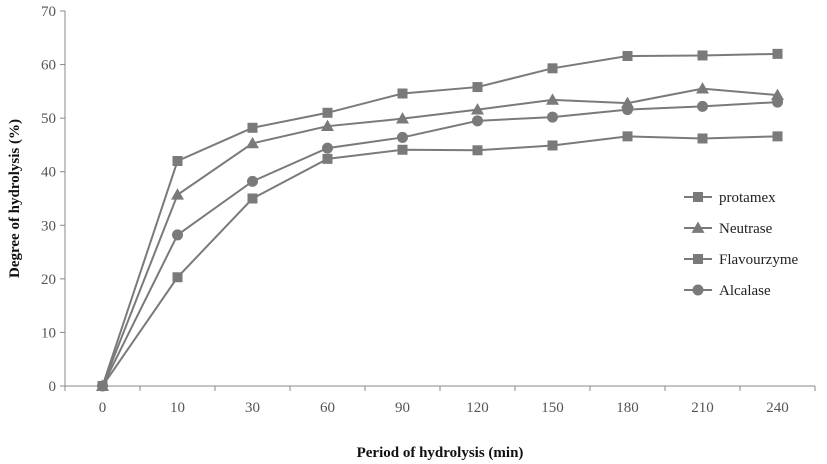 The height and width of the screenshot is (464, 827). What do you see at coordinates (53, 387) in the screenshot?
I see `y-tick-label: 0` at bounding box center [53, 387].